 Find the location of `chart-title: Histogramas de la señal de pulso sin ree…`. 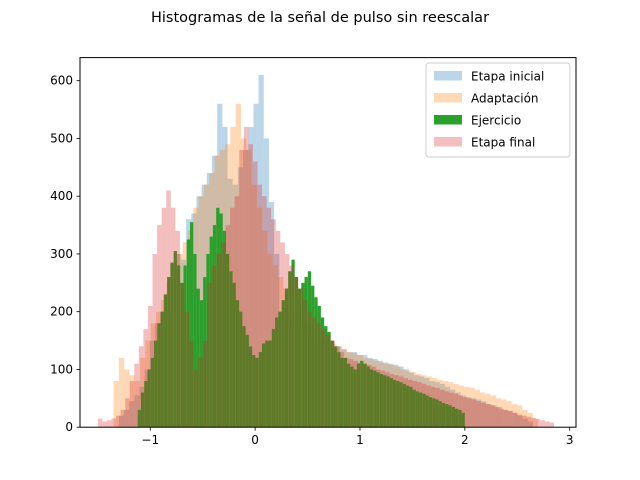

chart-title: Histogramas de la señal de pulso sin ree… is located at coordinates (320, 18).